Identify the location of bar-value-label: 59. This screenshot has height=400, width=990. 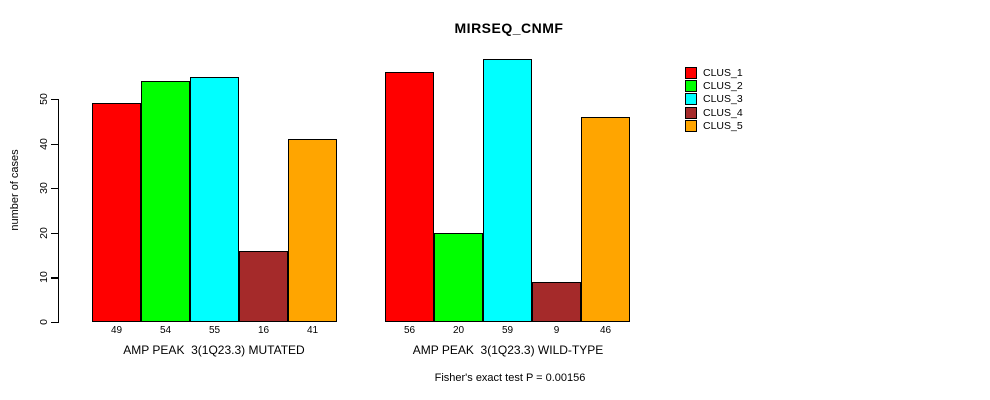
(507, 330).